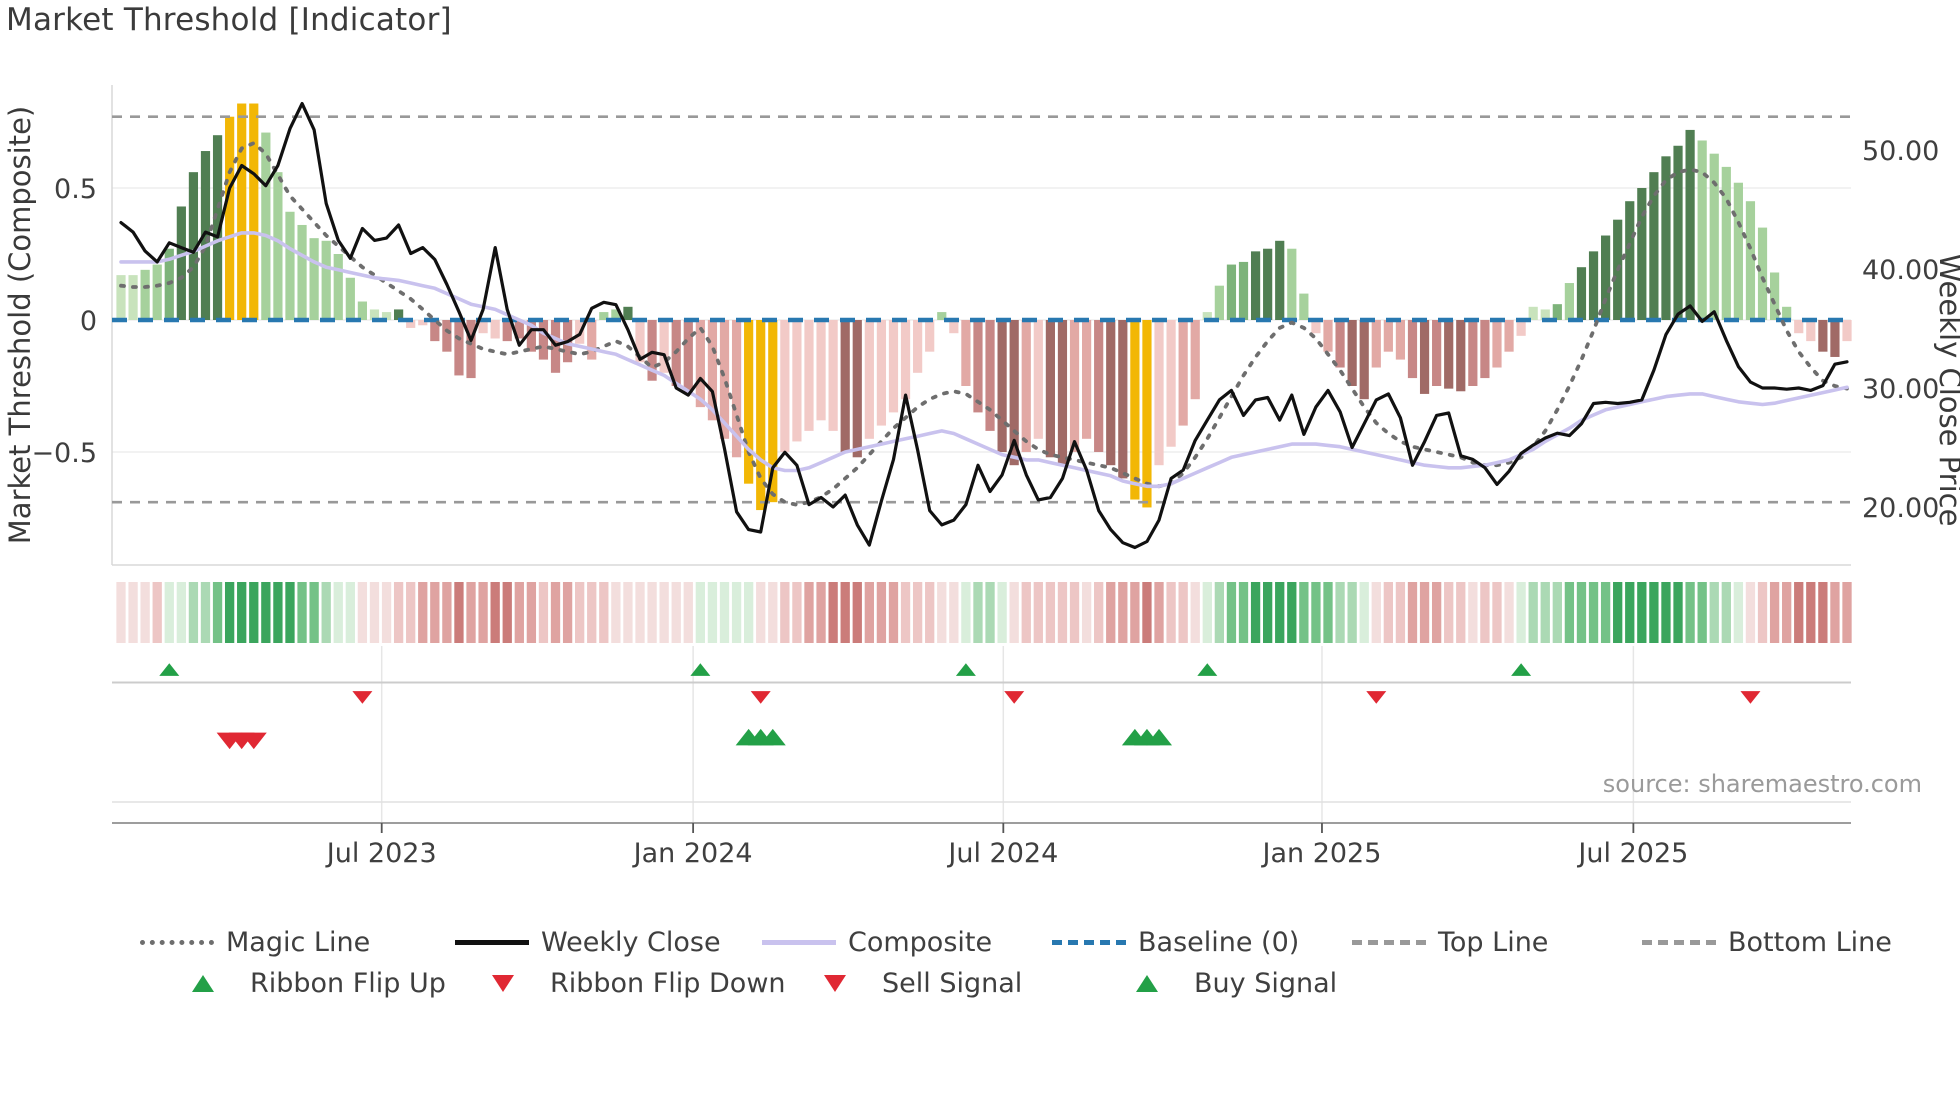 The height and width of the screenshot is (1102, 1960). Describe the element at coordinates (1321, 853) in the screenshot. I see `x-tick-label: Jan 2025` at that location.